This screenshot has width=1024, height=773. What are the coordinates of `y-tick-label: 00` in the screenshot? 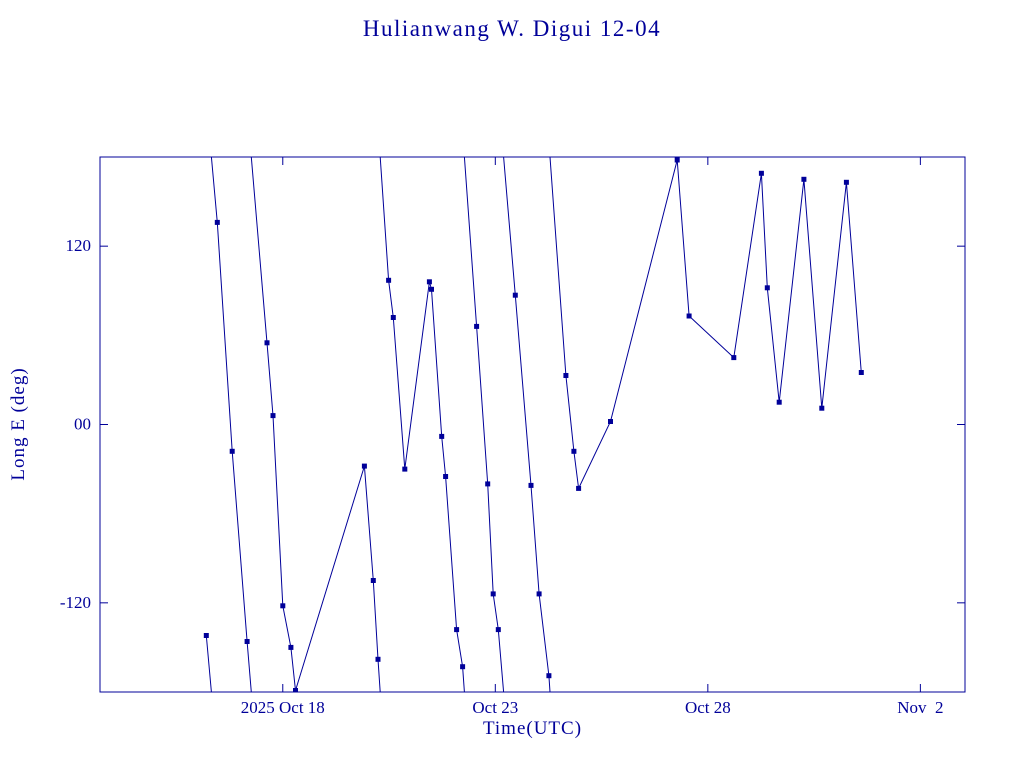 It's located at (82, 424).